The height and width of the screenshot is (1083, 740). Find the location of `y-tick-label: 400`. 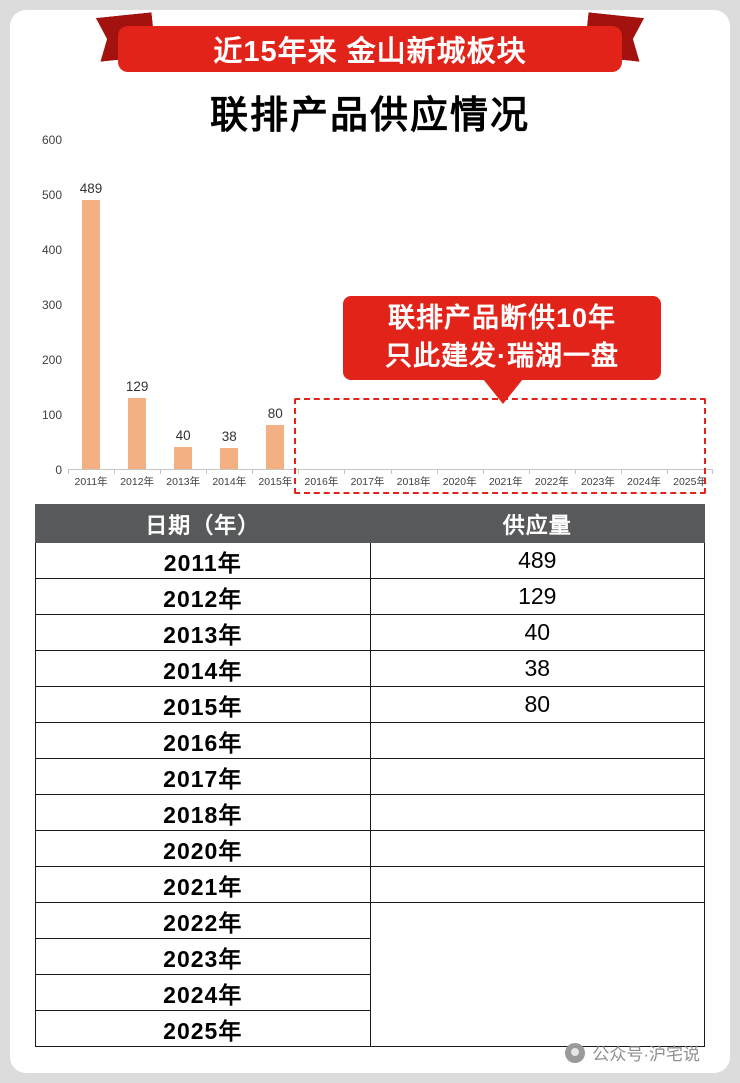

y-tick-label: 400 is located at coordinates (51, 250).